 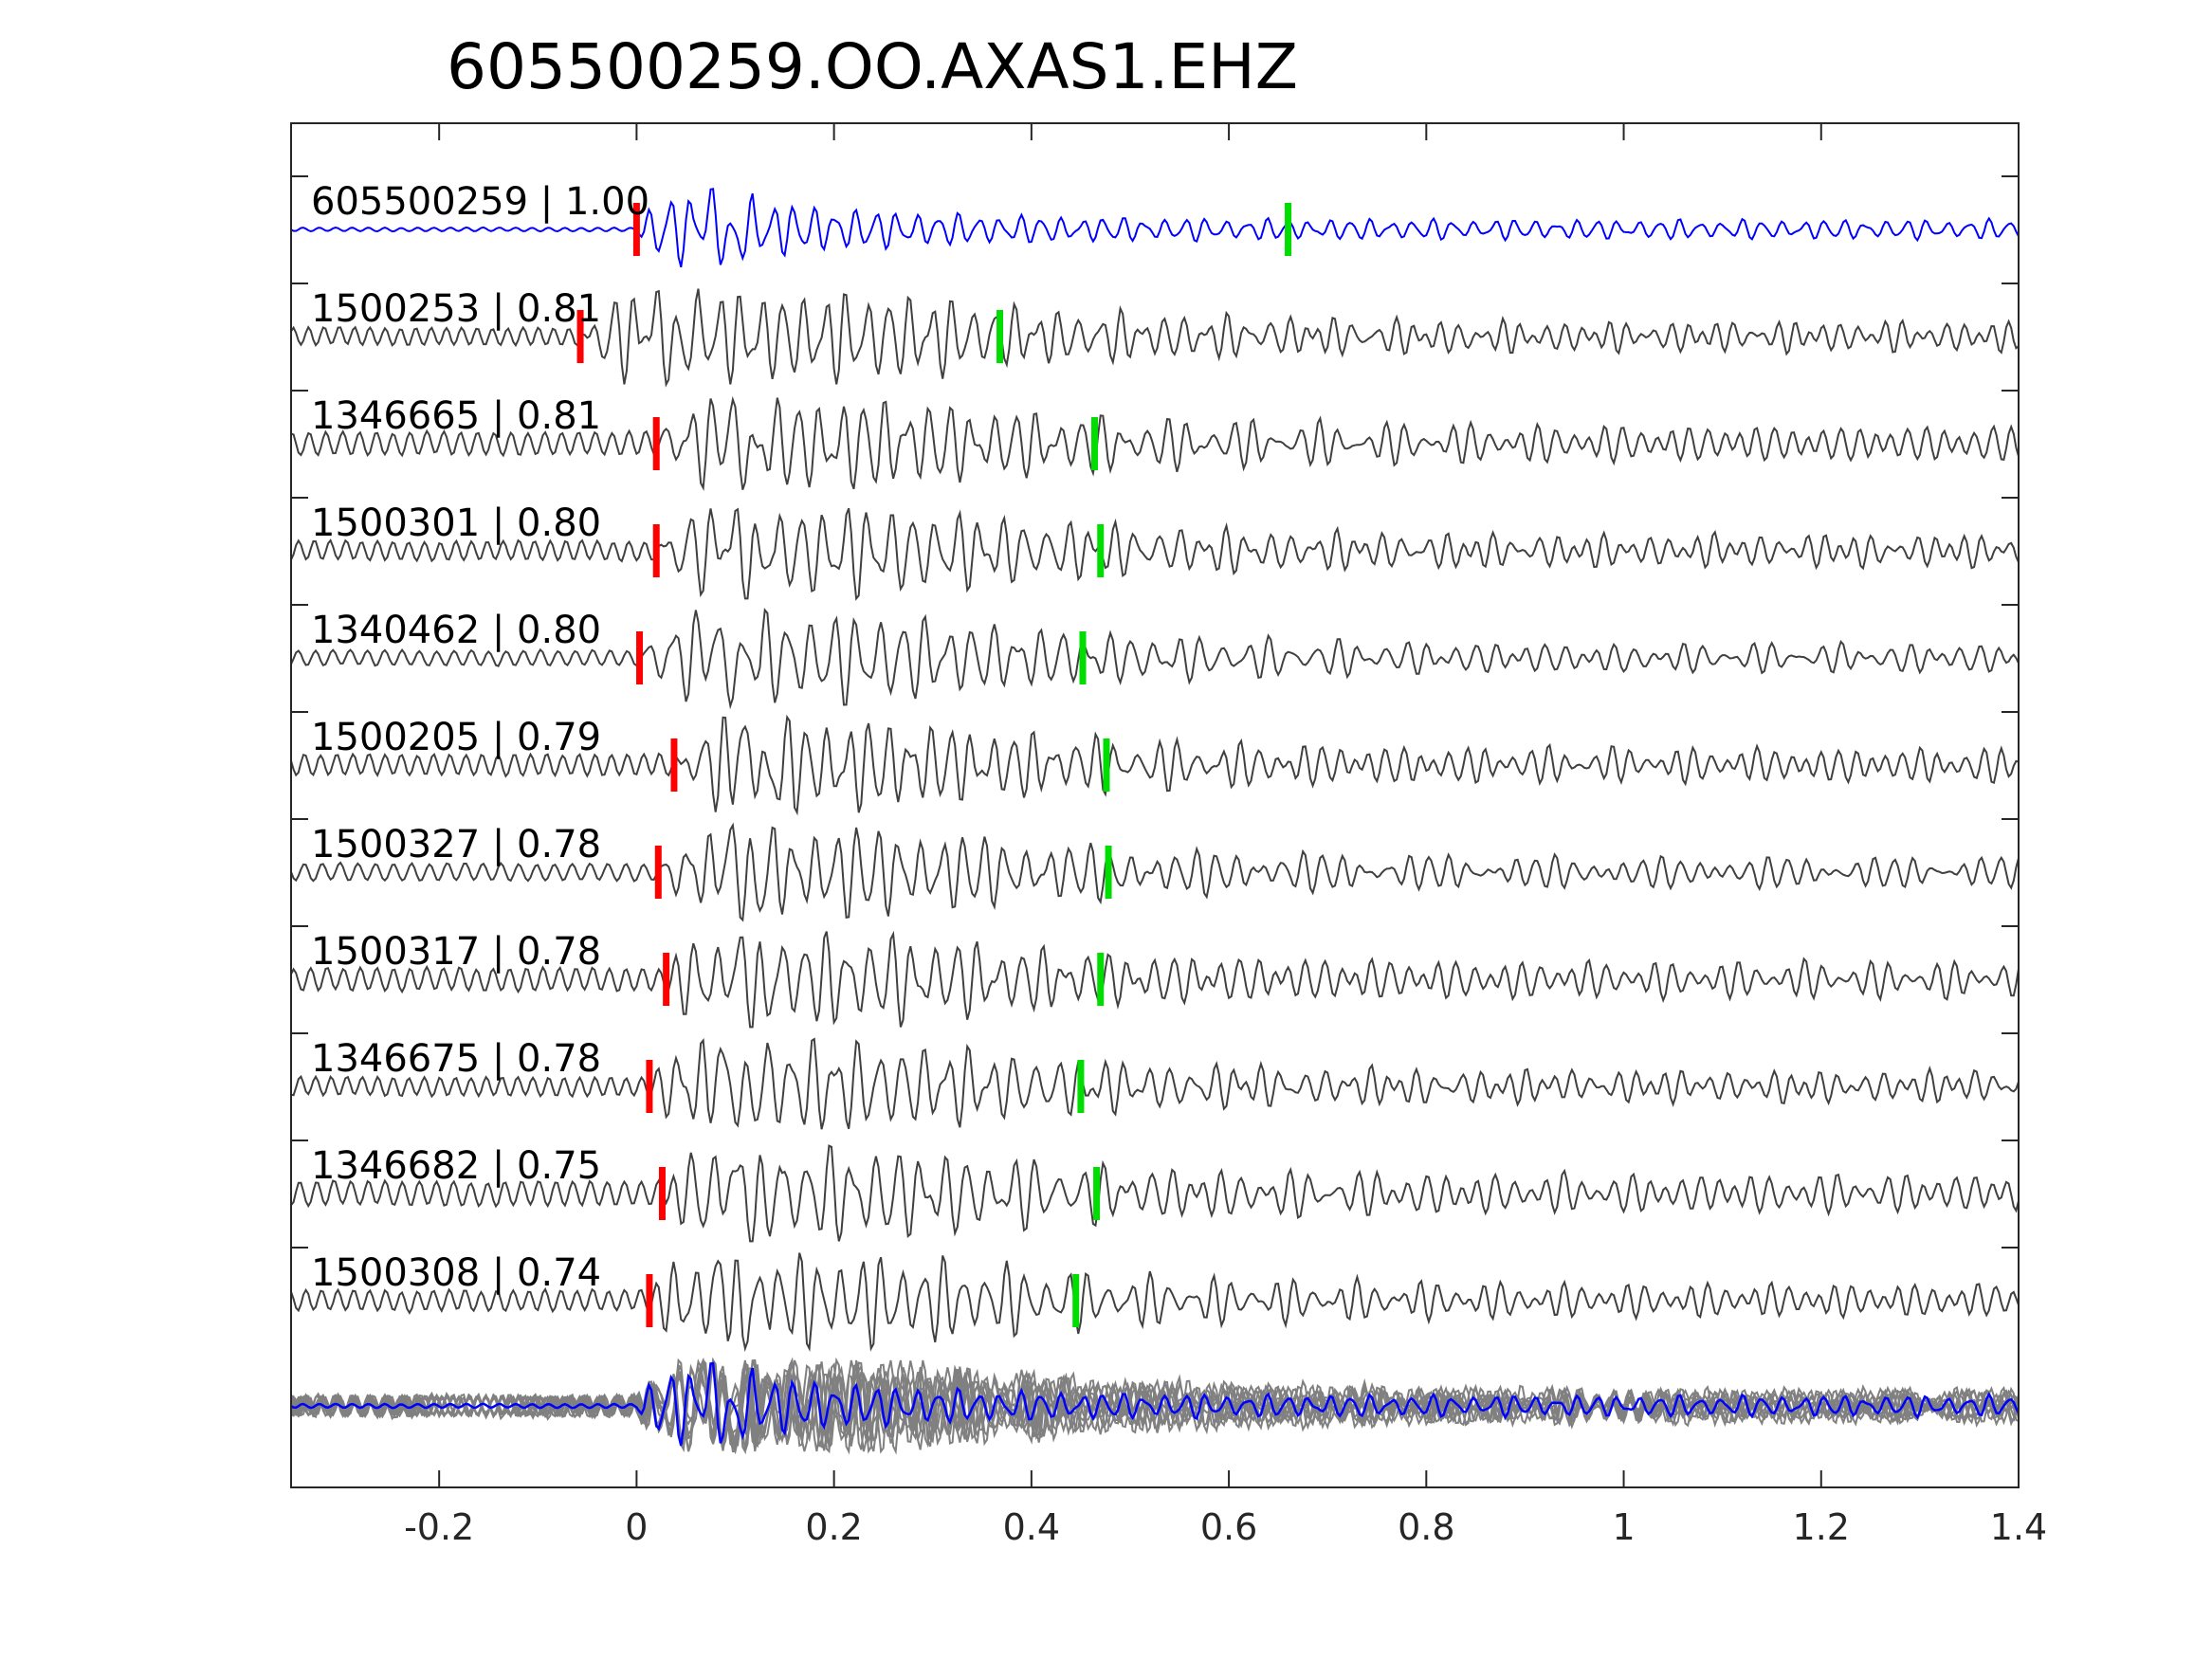 I want to click on x-tick-label: 0, so click(x=636, y=1527).